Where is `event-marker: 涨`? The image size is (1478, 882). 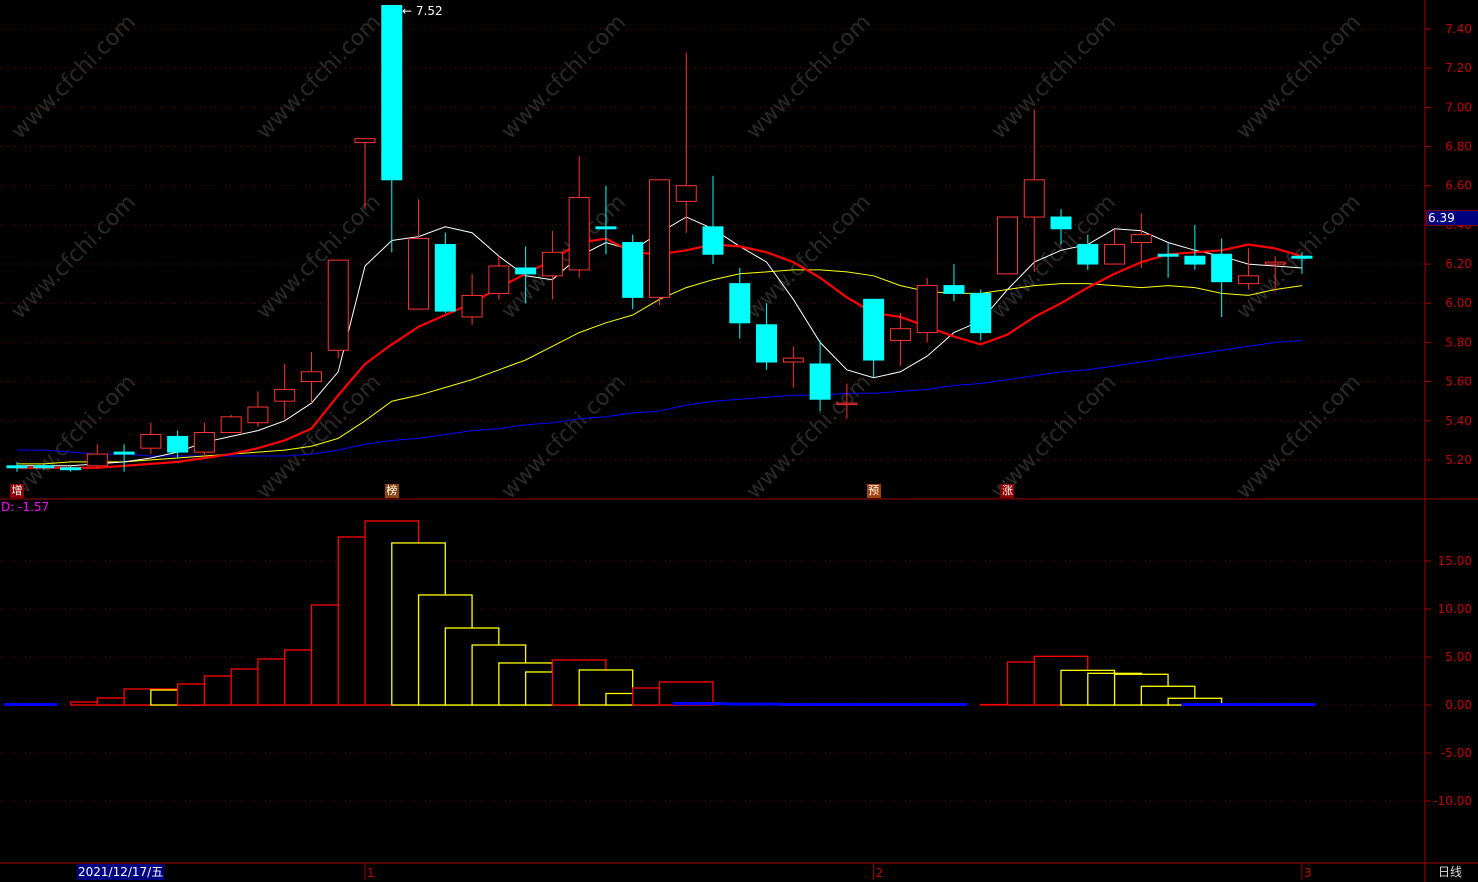
event-marker: 涨 is located at coordinates (1007, 491).